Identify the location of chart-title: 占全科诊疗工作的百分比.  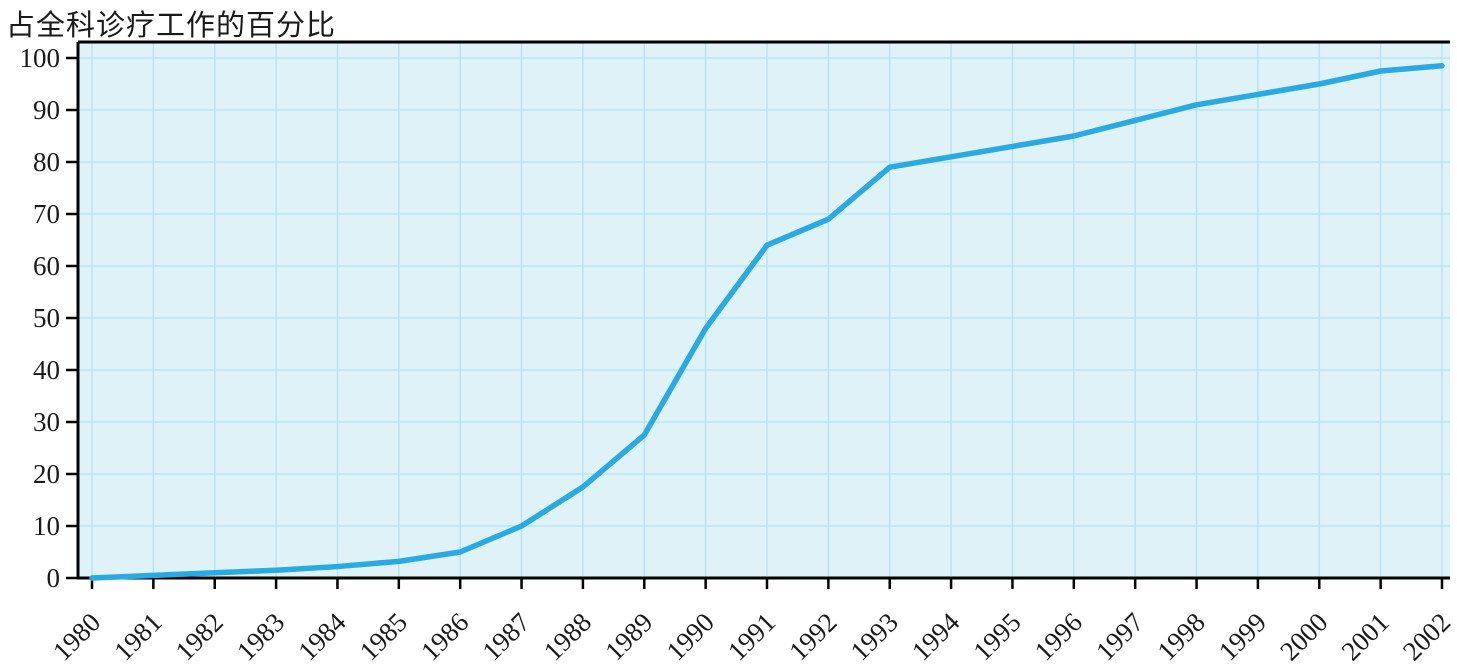
(171, 26).